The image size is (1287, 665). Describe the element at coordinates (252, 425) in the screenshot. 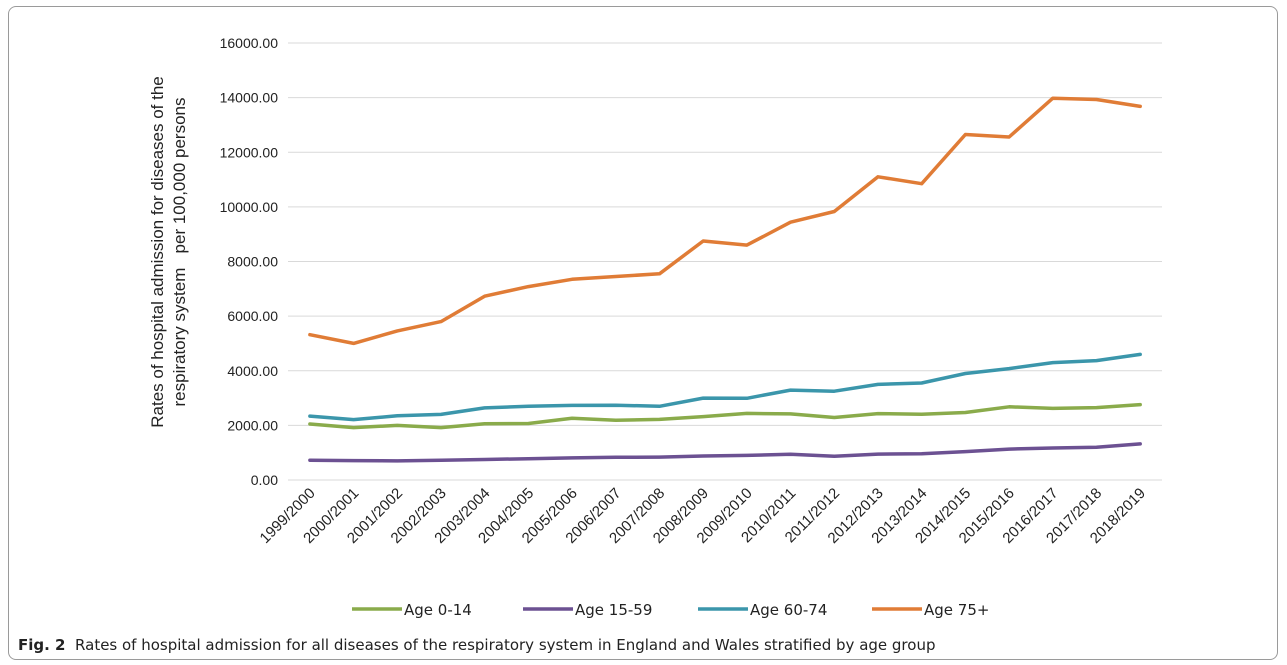

I see `y-tick-label: 2000.00` at that location.